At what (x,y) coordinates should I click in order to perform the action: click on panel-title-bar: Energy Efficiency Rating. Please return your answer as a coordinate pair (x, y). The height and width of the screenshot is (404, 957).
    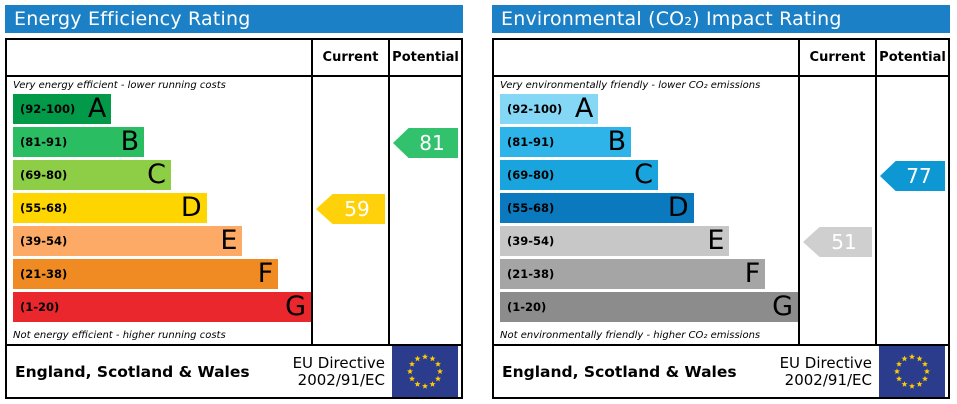
    Looking at the image, I should click on (234, 19).